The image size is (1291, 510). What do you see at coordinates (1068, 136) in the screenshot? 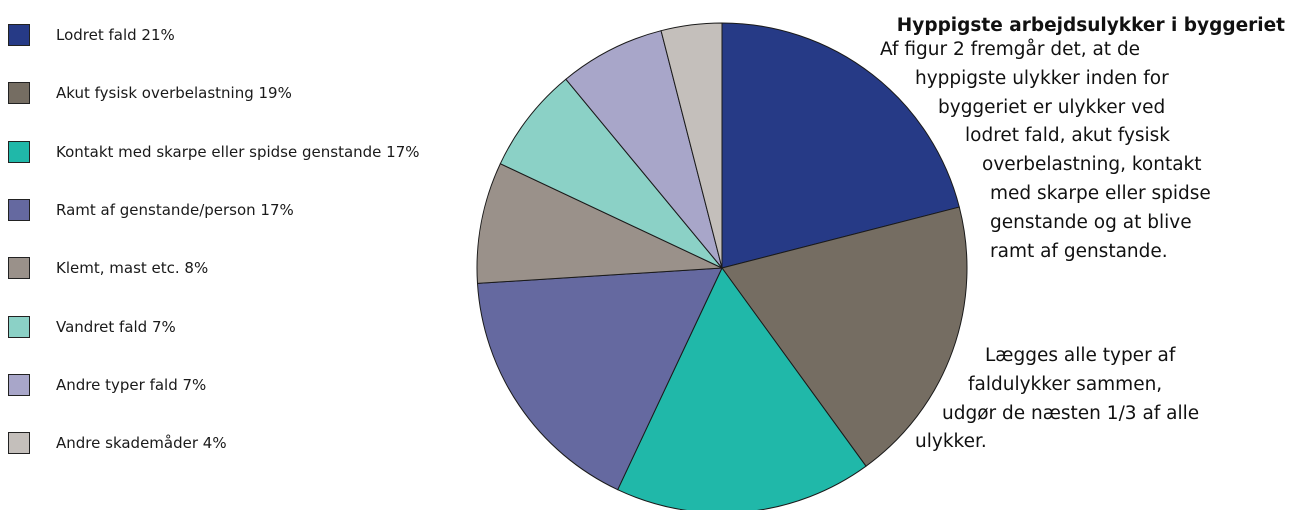
I see `paragraph-line: lodret fald, akut fysisk` at bounding box center [1068, 136].